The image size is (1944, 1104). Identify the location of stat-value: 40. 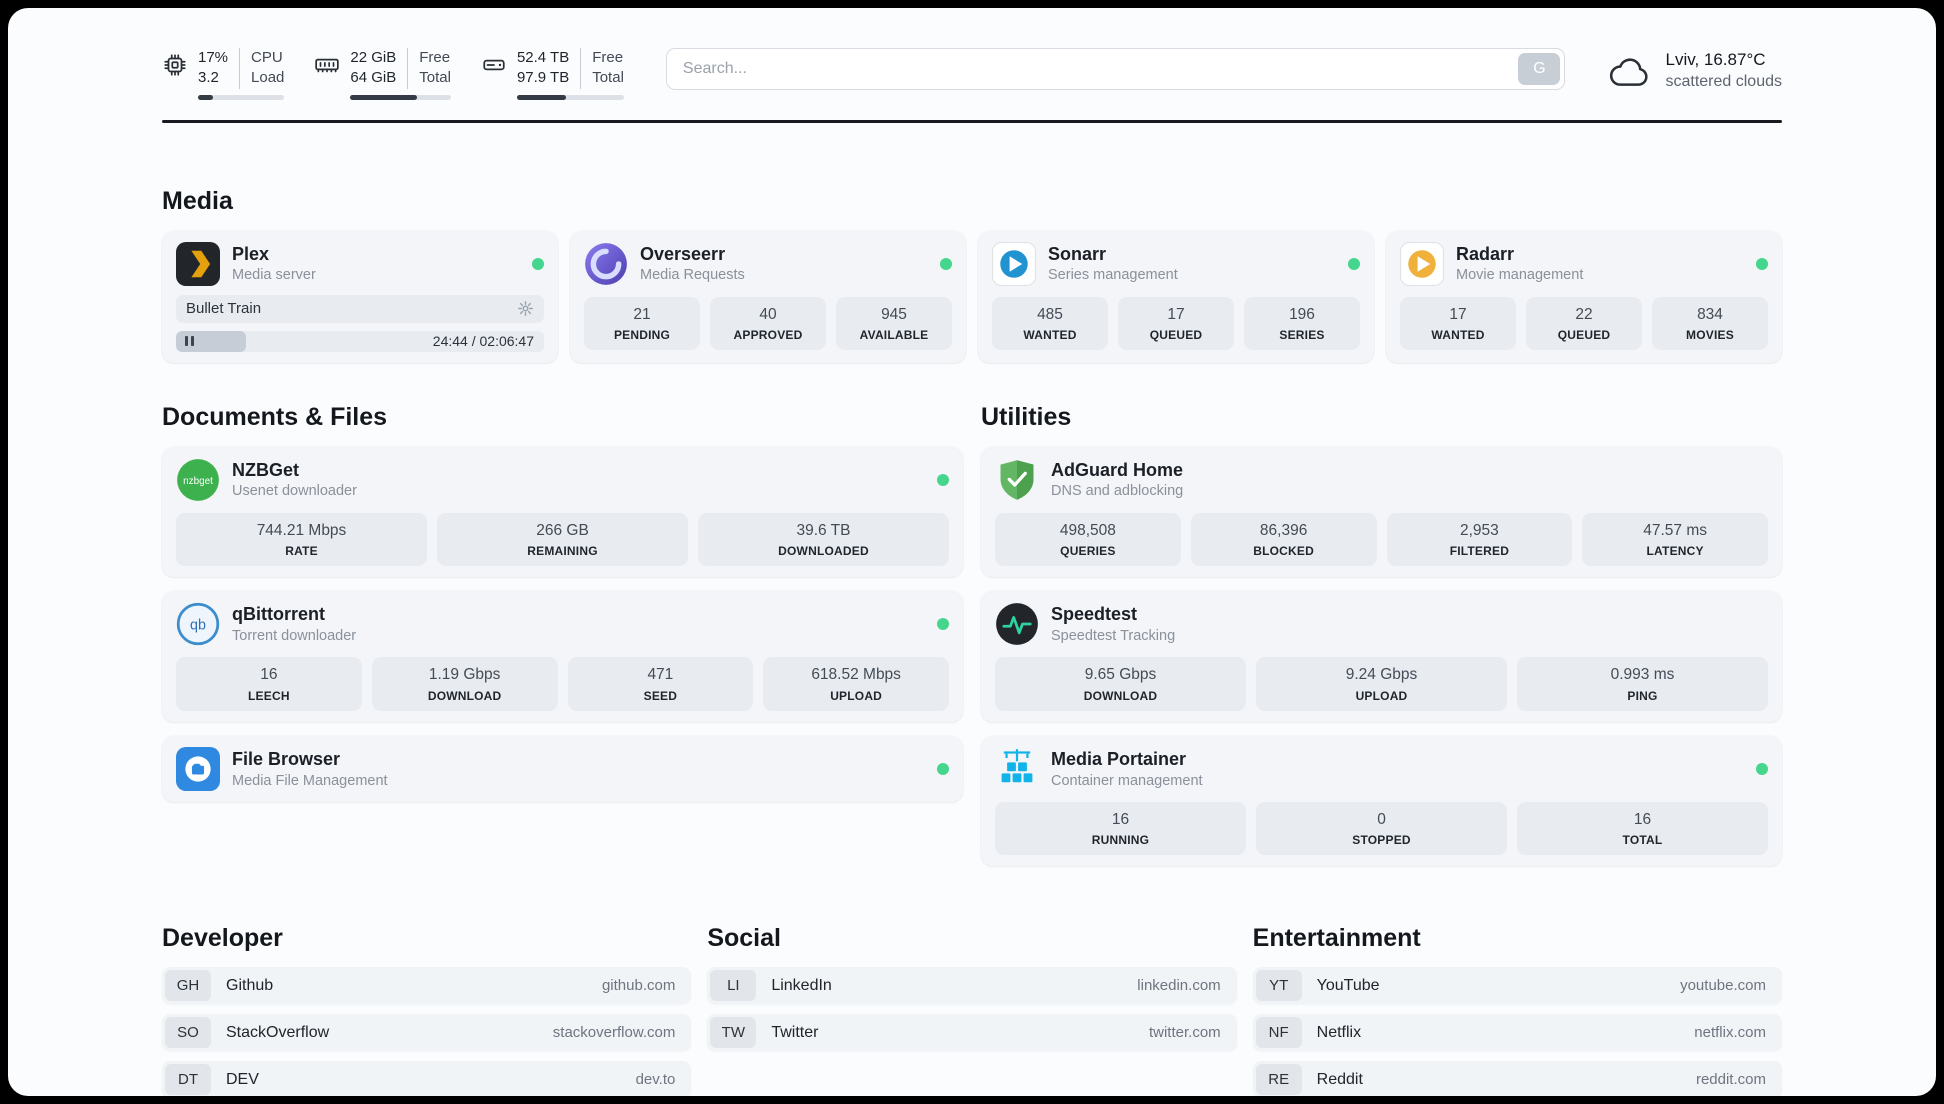
(768, 314).